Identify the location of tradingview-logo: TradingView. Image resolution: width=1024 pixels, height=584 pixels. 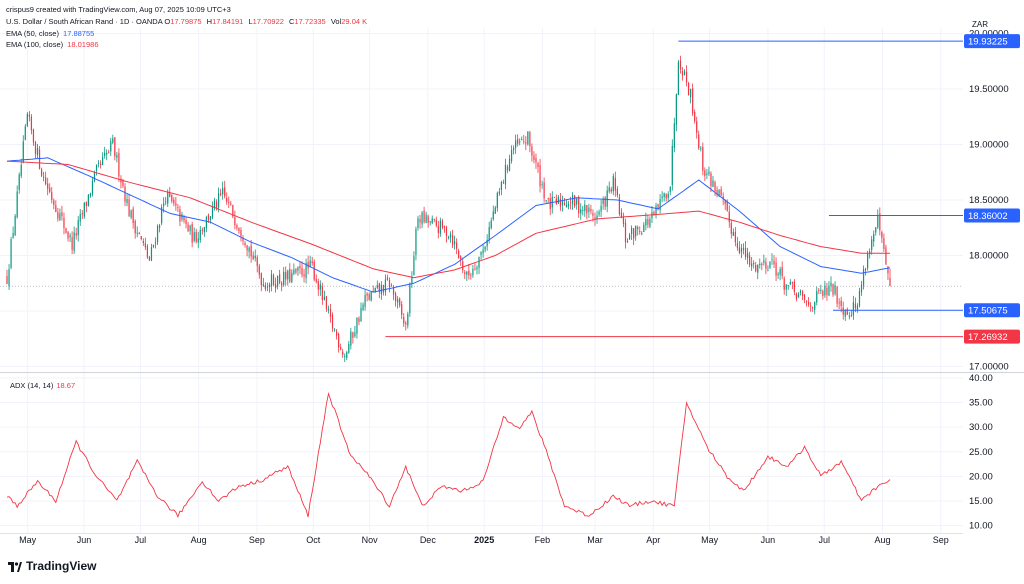
(52, 566).